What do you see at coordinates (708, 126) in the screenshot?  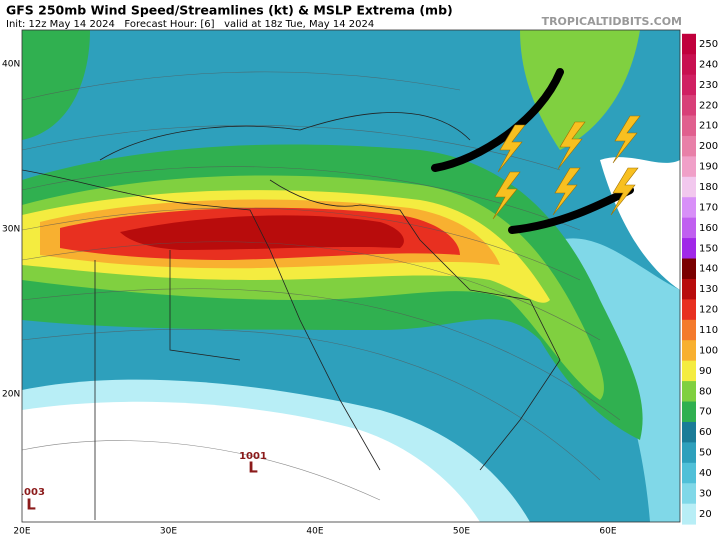 I see `colorbar-label: 210` at bounding box center [708, 126].